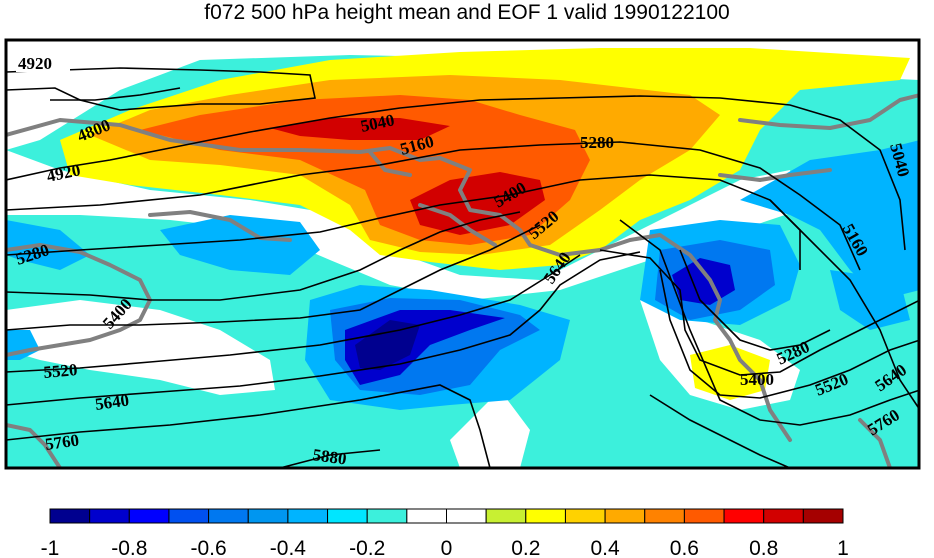 This screenshot has height=558, width=934. I want to click on colorbar-tick-label: 0, so click(447, 547).